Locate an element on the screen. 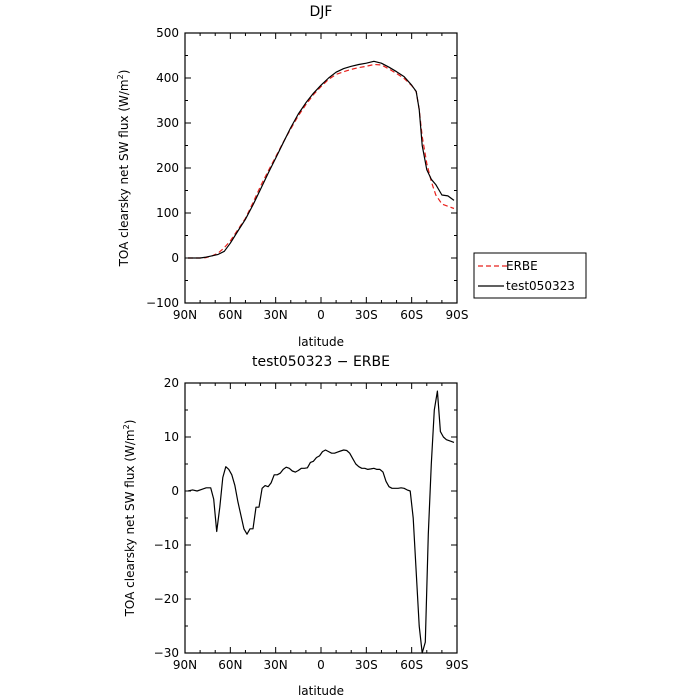  y-tick-label: 100 is located at coordinates (167, 213).